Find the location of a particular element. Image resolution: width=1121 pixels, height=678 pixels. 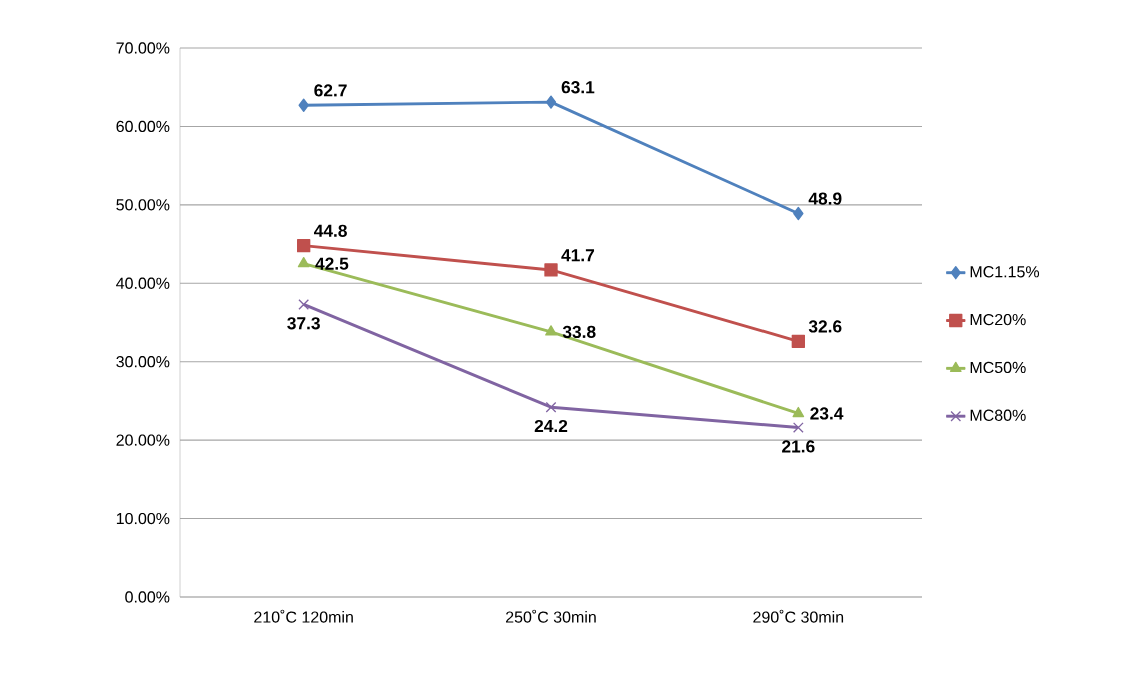

data-label: 32.6 is located at coordinates (825, 326).